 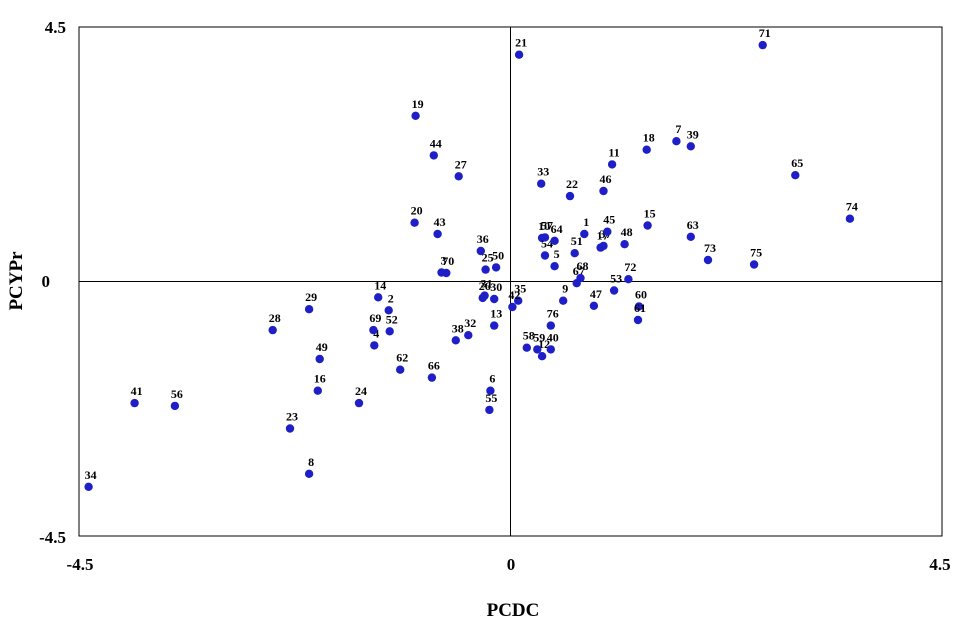 What do you see at coordinates (939, 564) in the screenshot?
I see `x-tick-label-right: 4.5` at bounding box center [939, 564].